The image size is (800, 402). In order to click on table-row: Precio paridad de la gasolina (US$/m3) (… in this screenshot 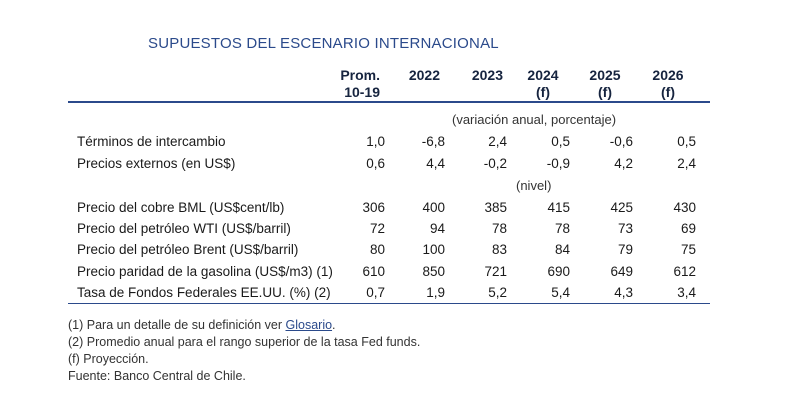, I will do `click(400, 274)`.